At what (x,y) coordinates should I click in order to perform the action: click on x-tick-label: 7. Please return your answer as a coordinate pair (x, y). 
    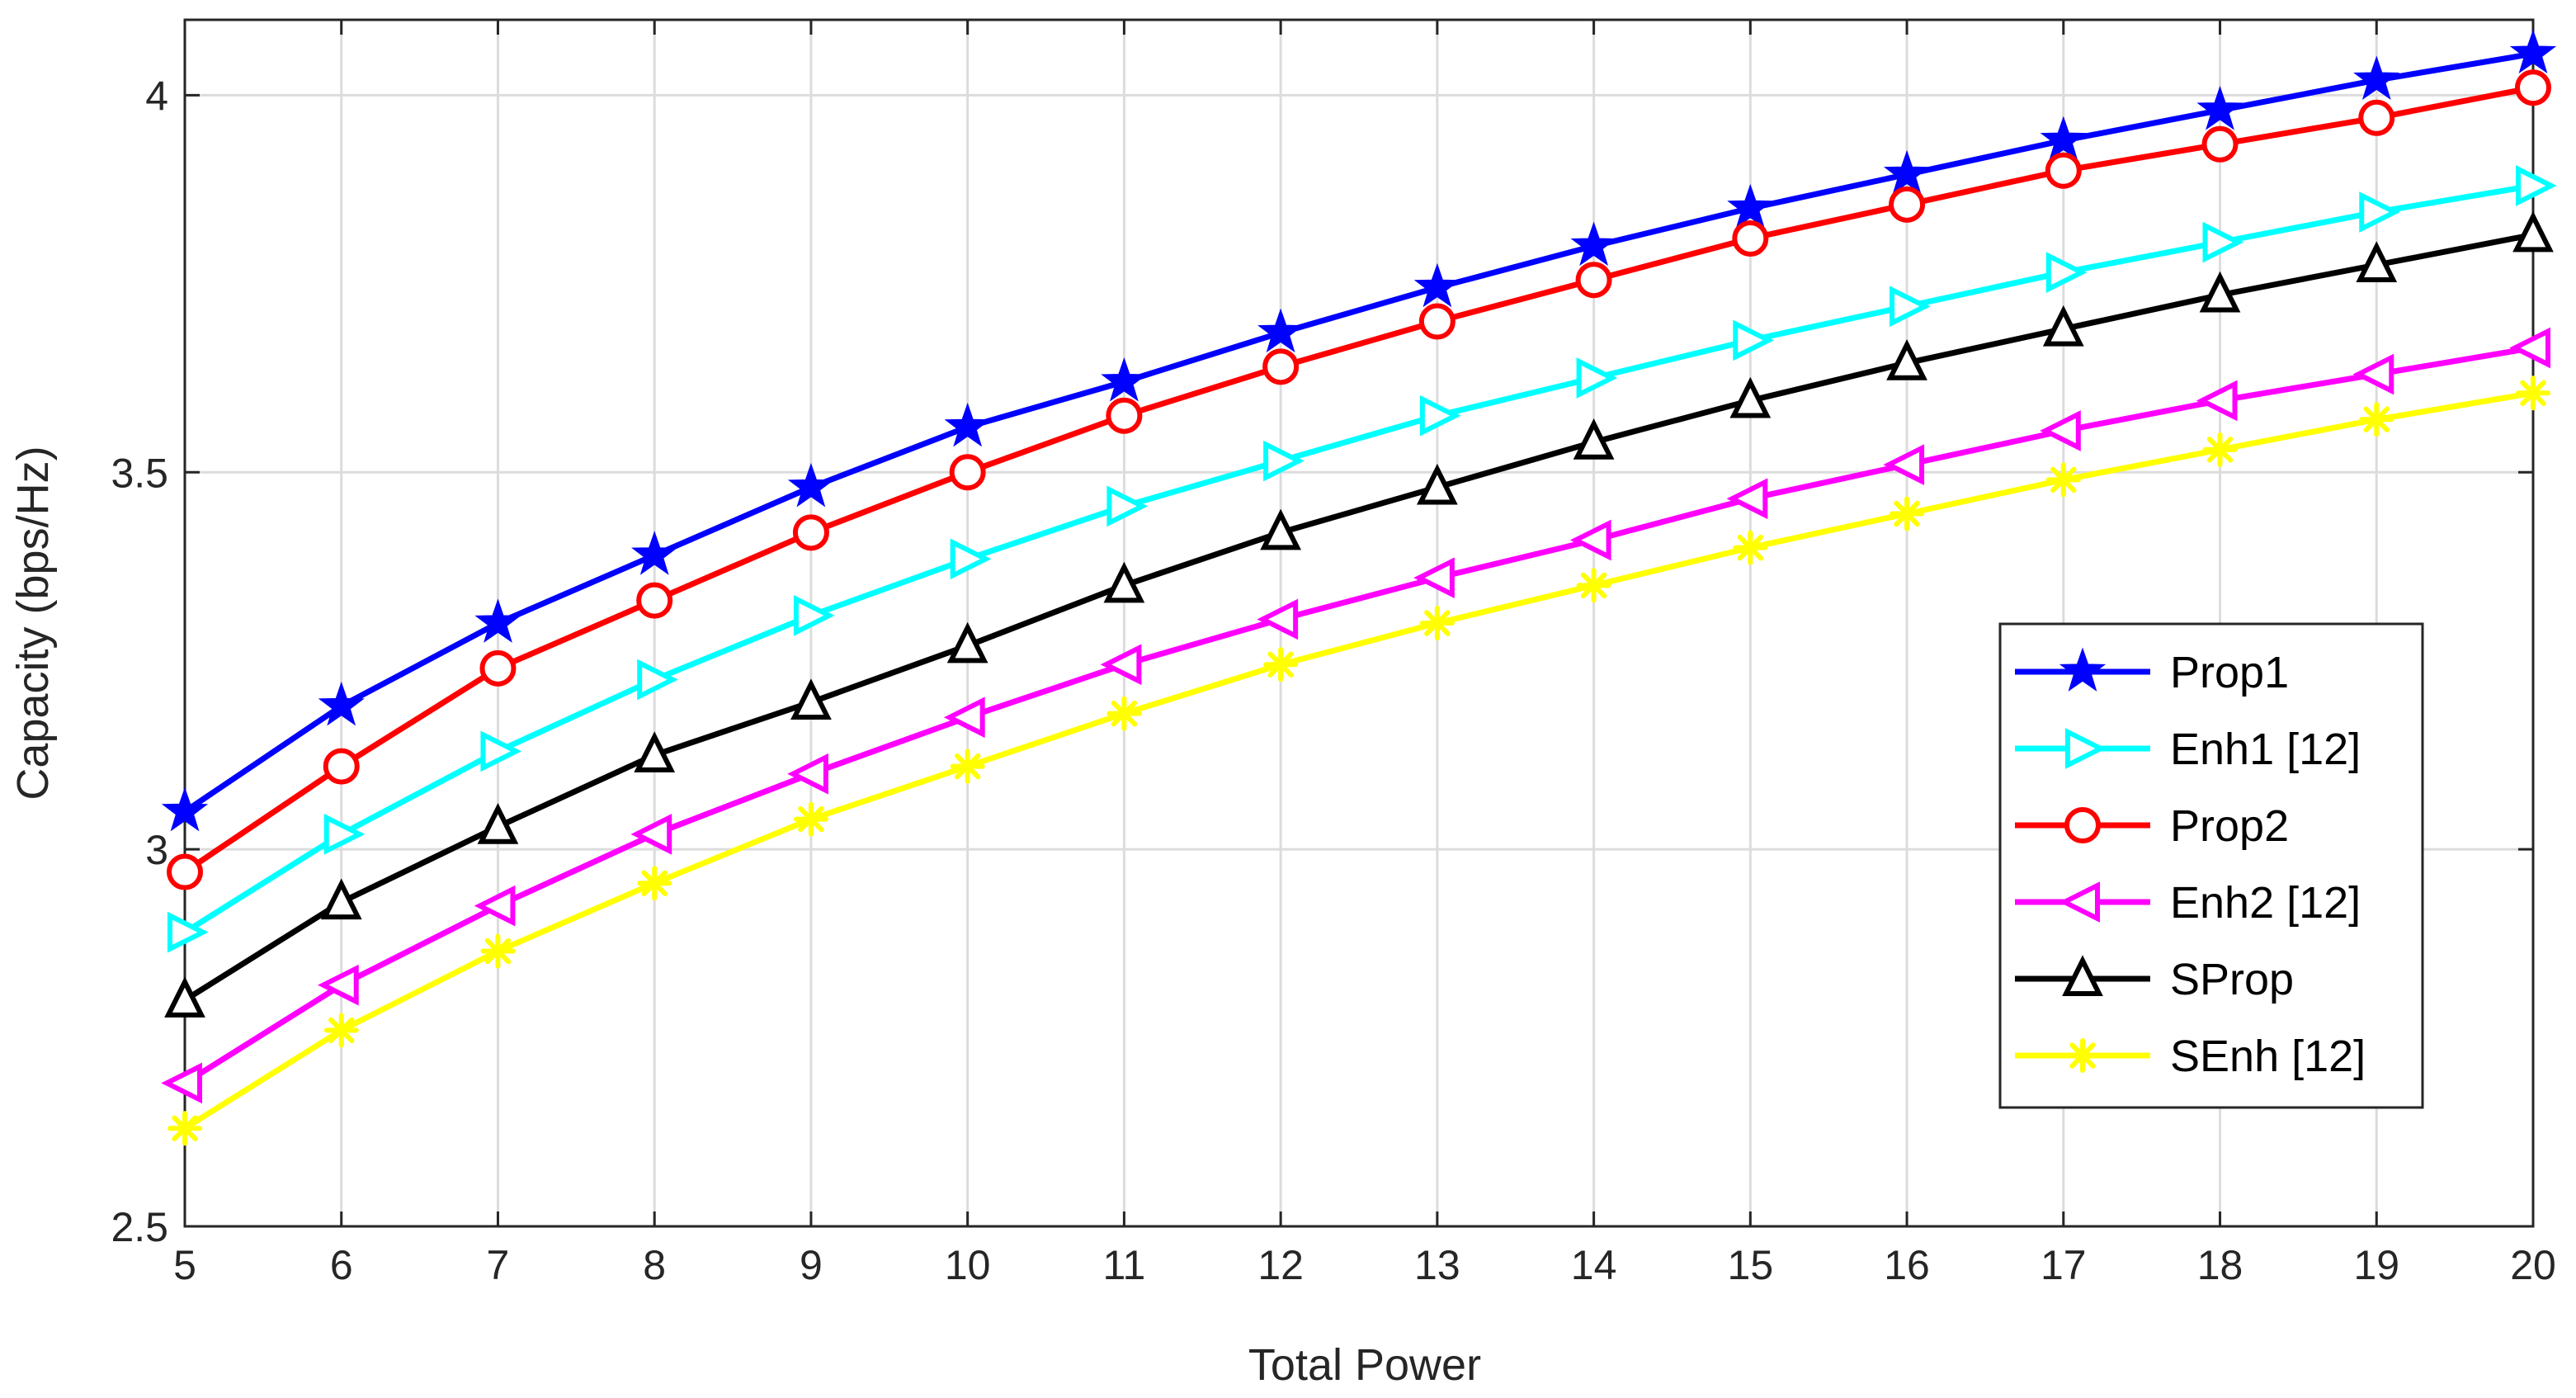
    Looking at the image, I should click on (498, 1265).